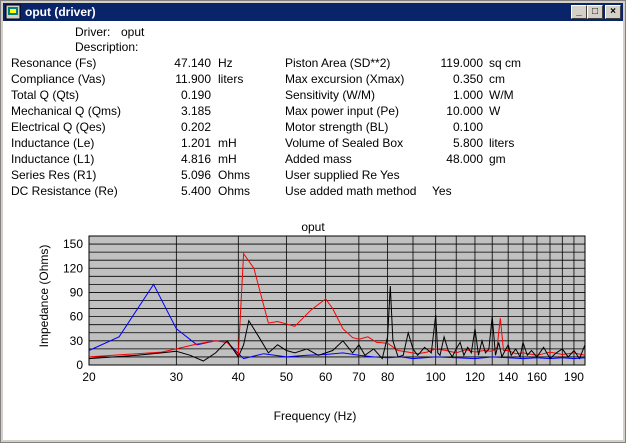 This screenshot has height=443, width=626. I want to click on x-tick-label: 190, so click(574, 377).